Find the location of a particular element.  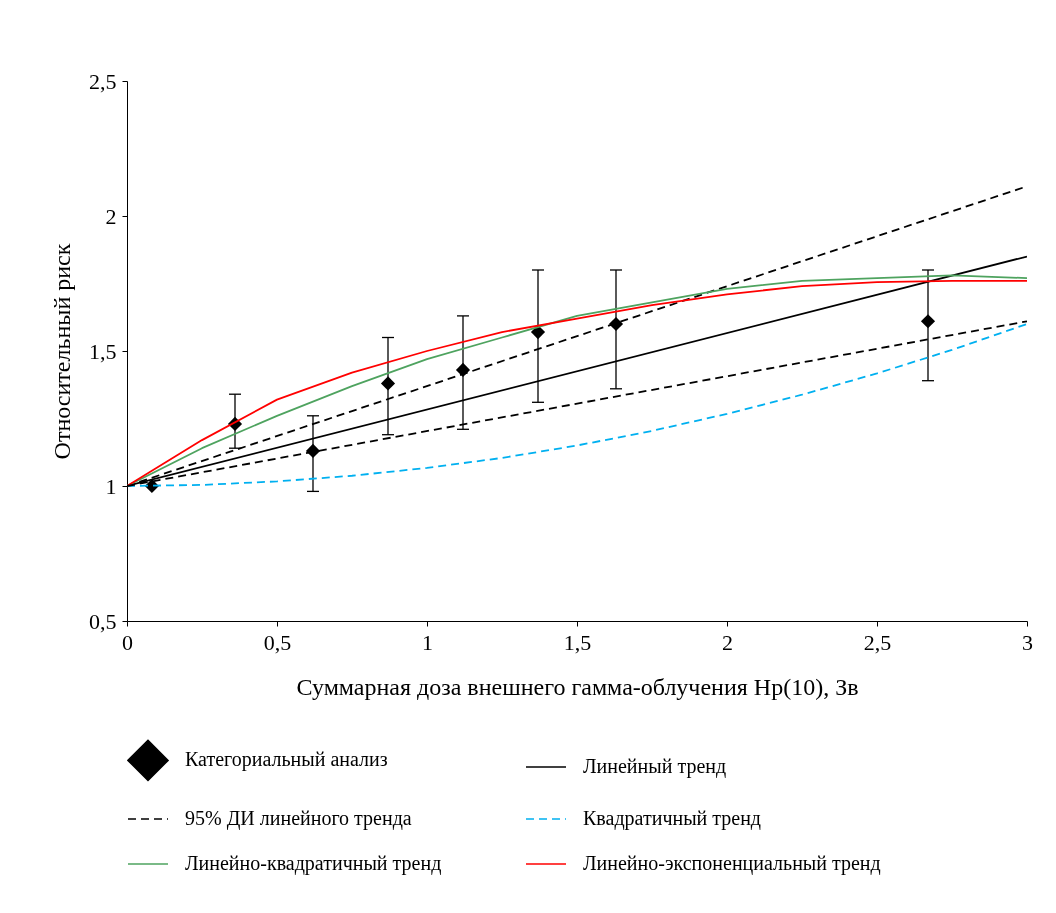

x-tick-label: 2,5 is located at coordinates (877, 642).